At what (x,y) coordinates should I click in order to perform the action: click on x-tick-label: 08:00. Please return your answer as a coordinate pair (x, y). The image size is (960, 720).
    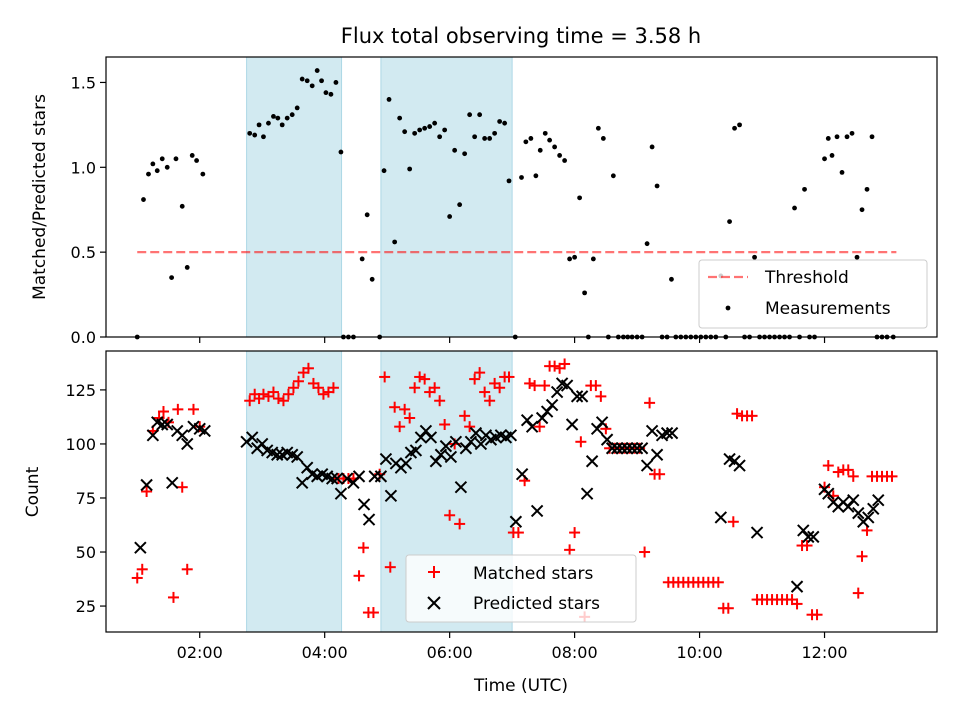
    Looking at the image, I should click on (575, 652).